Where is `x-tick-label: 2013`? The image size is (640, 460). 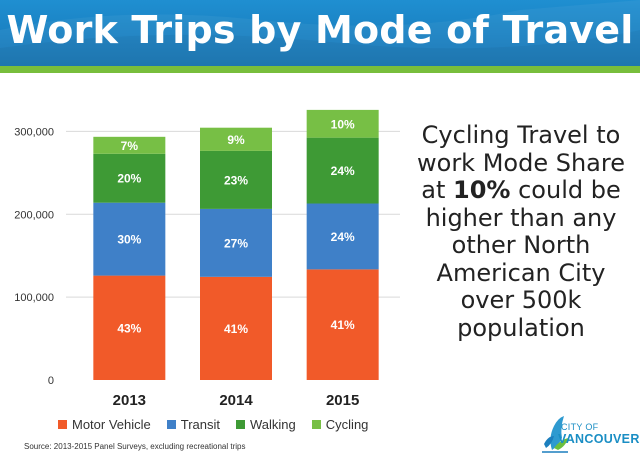 x-tick-label: 2013 is located at coordinates (129, 400).